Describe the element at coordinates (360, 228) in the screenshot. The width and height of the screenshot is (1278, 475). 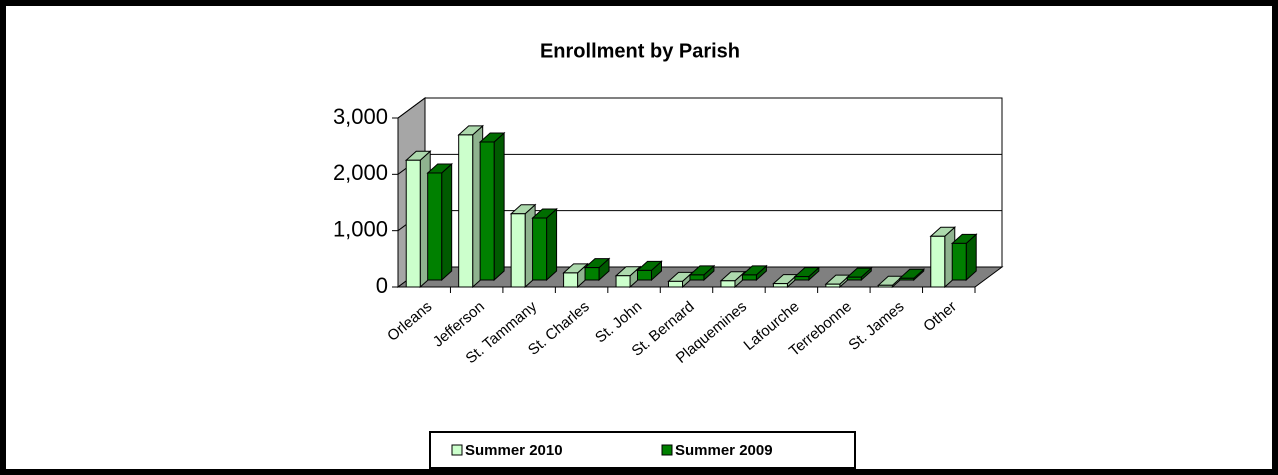
I see `y-tick-label: 1,000` at that location.